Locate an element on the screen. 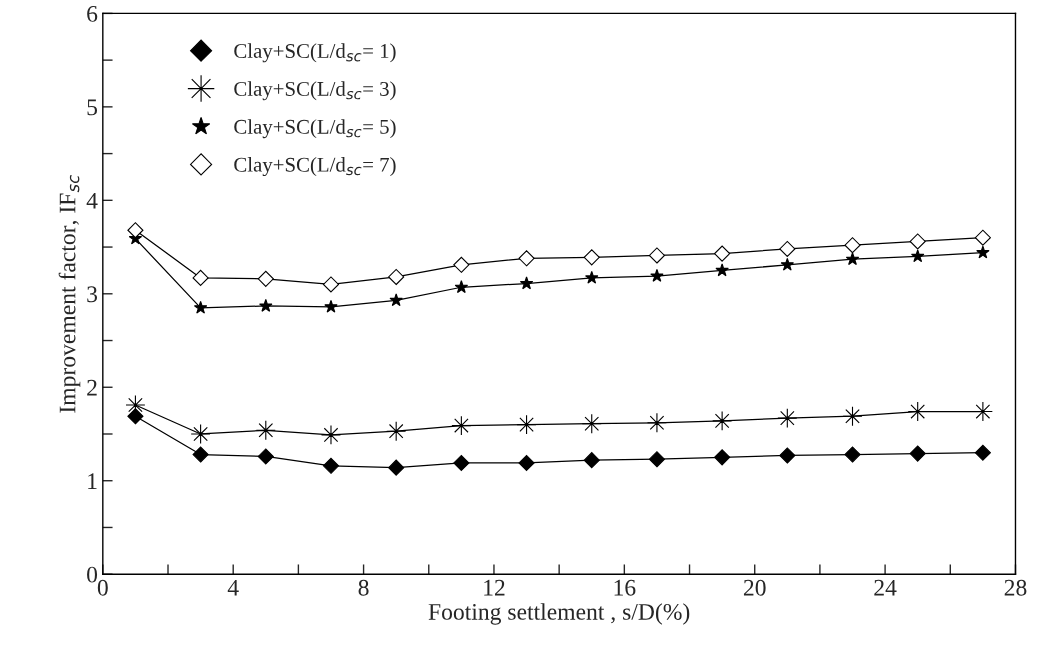 The width and height of the screenshot is (1060, 670). x-axis-title: Footing settlement , s/D(%) is located at coordinates (559, 614).